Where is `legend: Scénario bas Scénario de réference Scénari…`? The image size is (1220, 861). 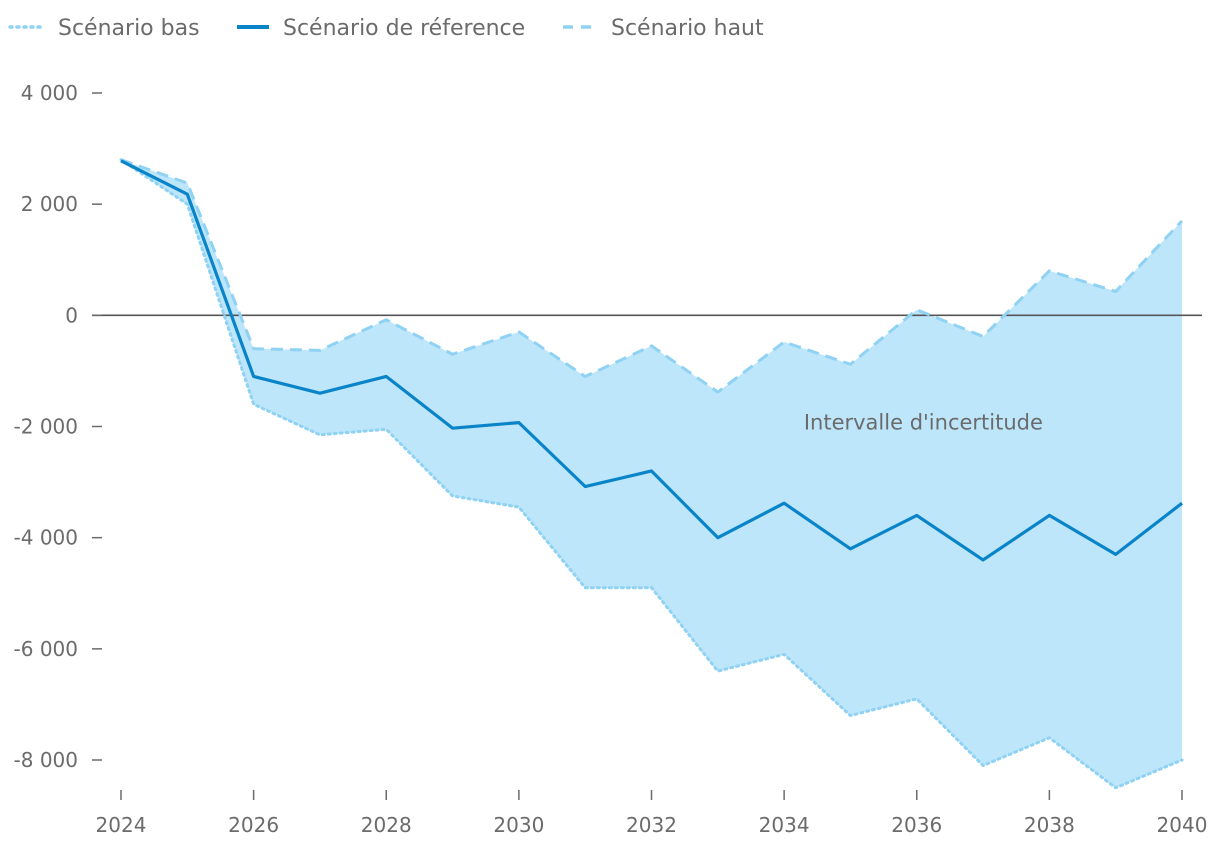
legend: Scénario bas Scénario de réference Scénari… is located at coordinates (386, 28).